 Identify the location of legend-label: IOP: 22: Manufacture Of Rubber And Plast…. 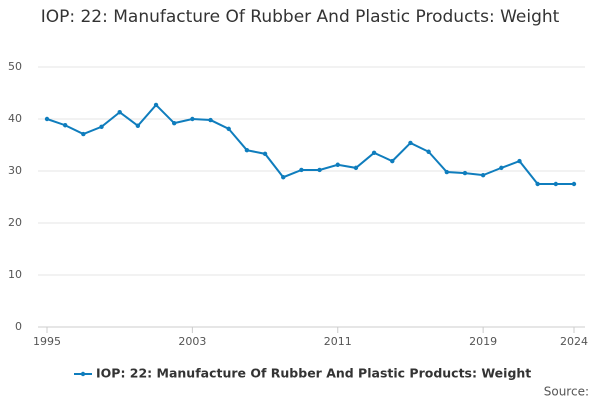
(313, 373).